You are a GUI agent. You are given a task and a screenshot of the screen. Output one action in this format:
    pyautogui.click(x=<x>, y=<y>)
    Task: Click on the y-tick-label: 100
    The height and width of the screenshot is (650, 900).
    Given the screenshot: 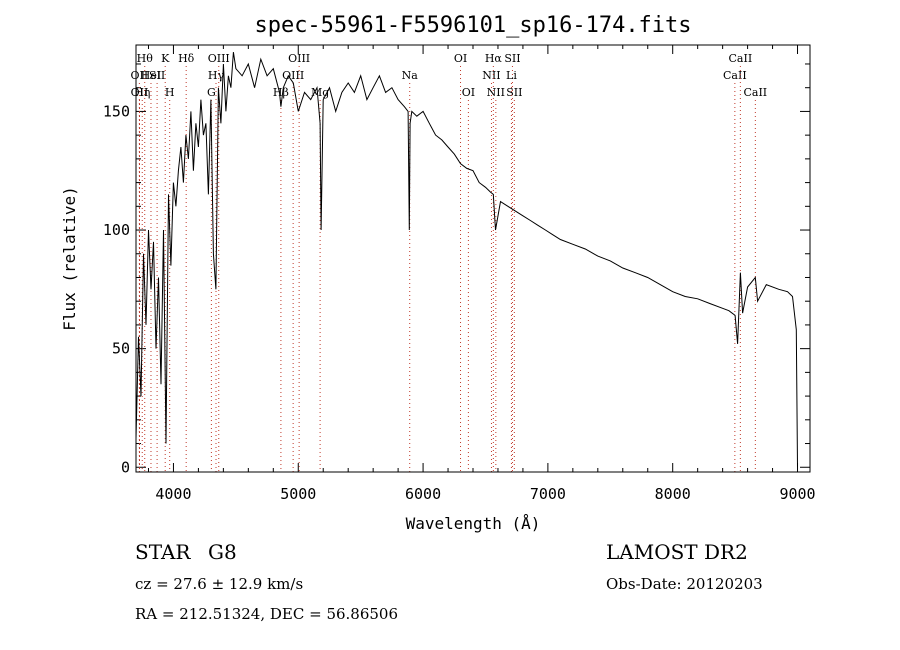 What is the action you would take?
    pyautogui.click(x=116, y=230)
    